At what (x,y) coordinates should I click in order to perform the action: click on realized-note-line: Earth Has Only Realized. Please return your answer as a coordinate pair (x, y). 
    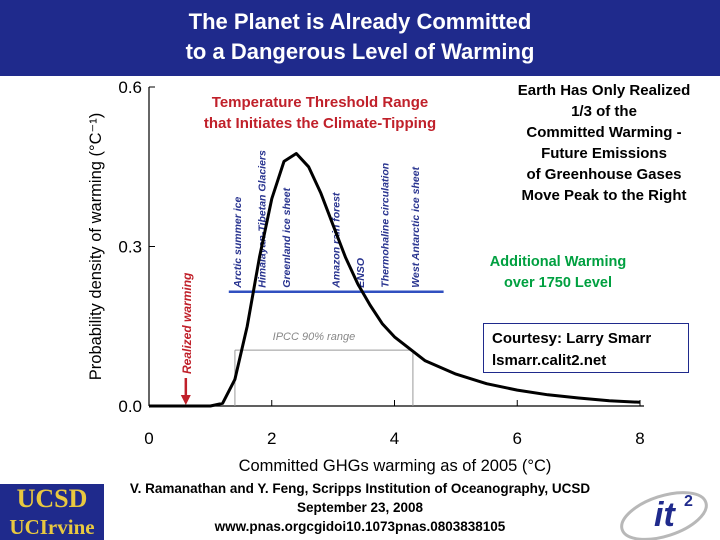
    Looking at the image, I should click on (604, 90).